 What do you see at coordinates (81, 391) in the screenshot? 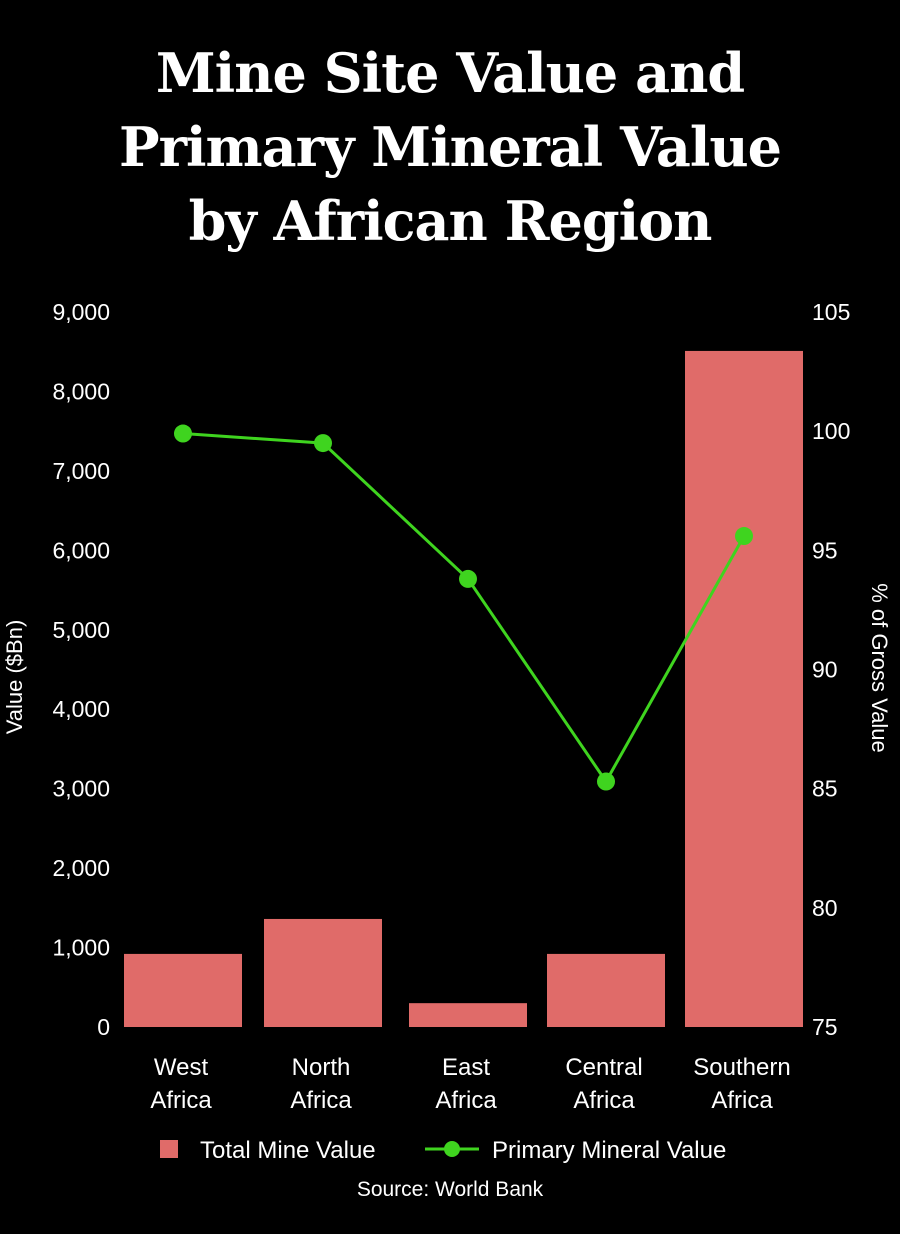
I see `y-tick-label: 8,000` at bounding box center [81, 391].